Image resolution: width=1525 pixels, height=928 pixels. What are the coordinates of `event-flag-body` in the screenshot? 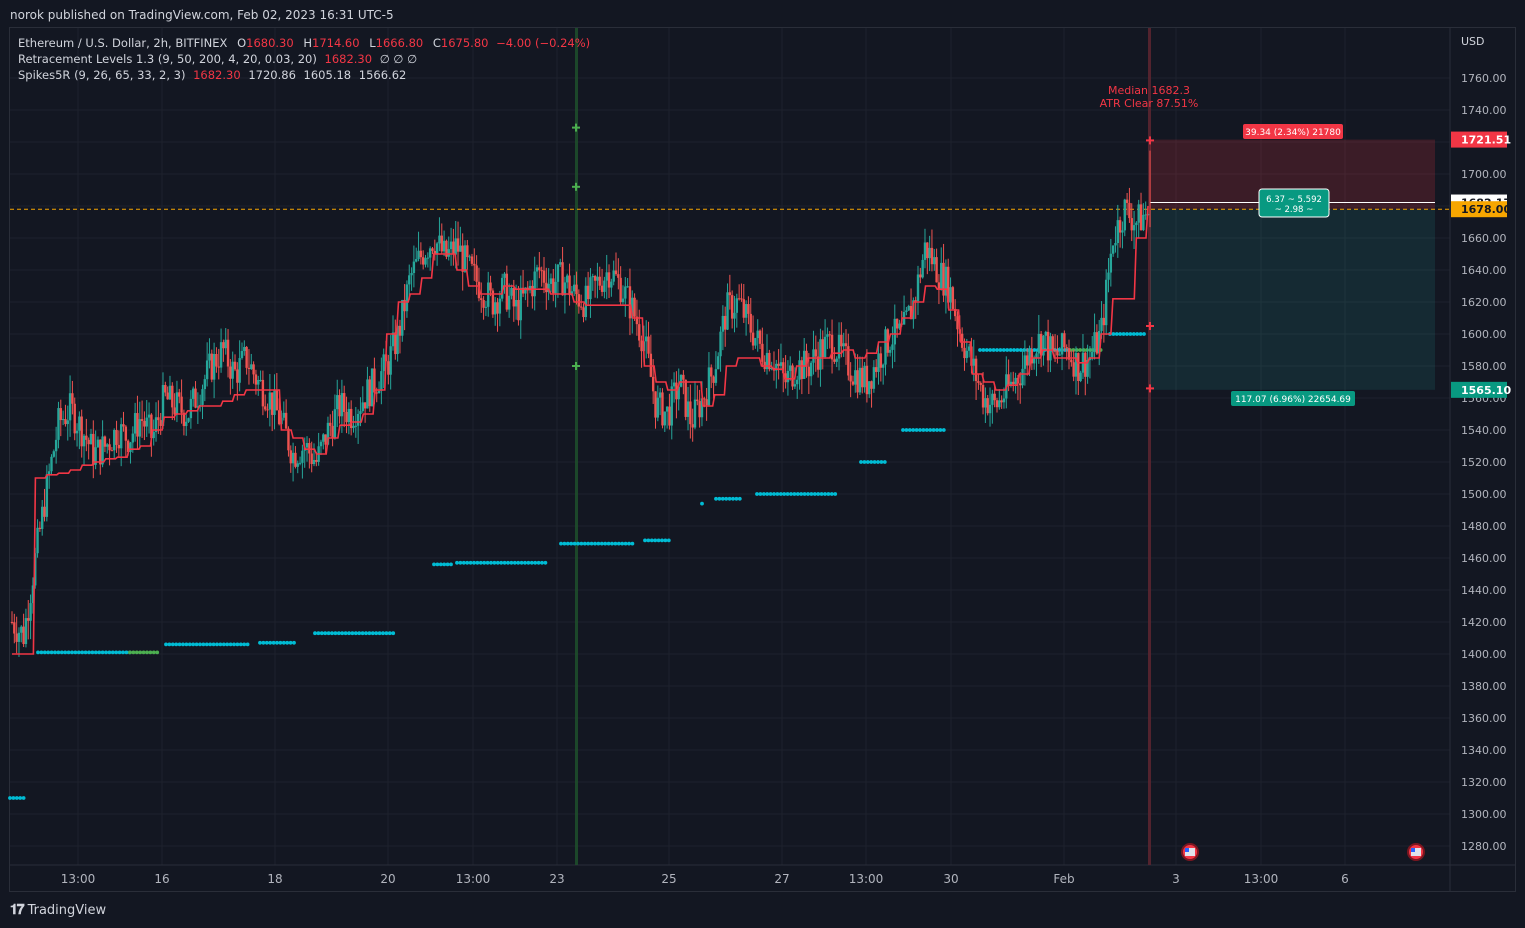 It's located at (1416, 852).